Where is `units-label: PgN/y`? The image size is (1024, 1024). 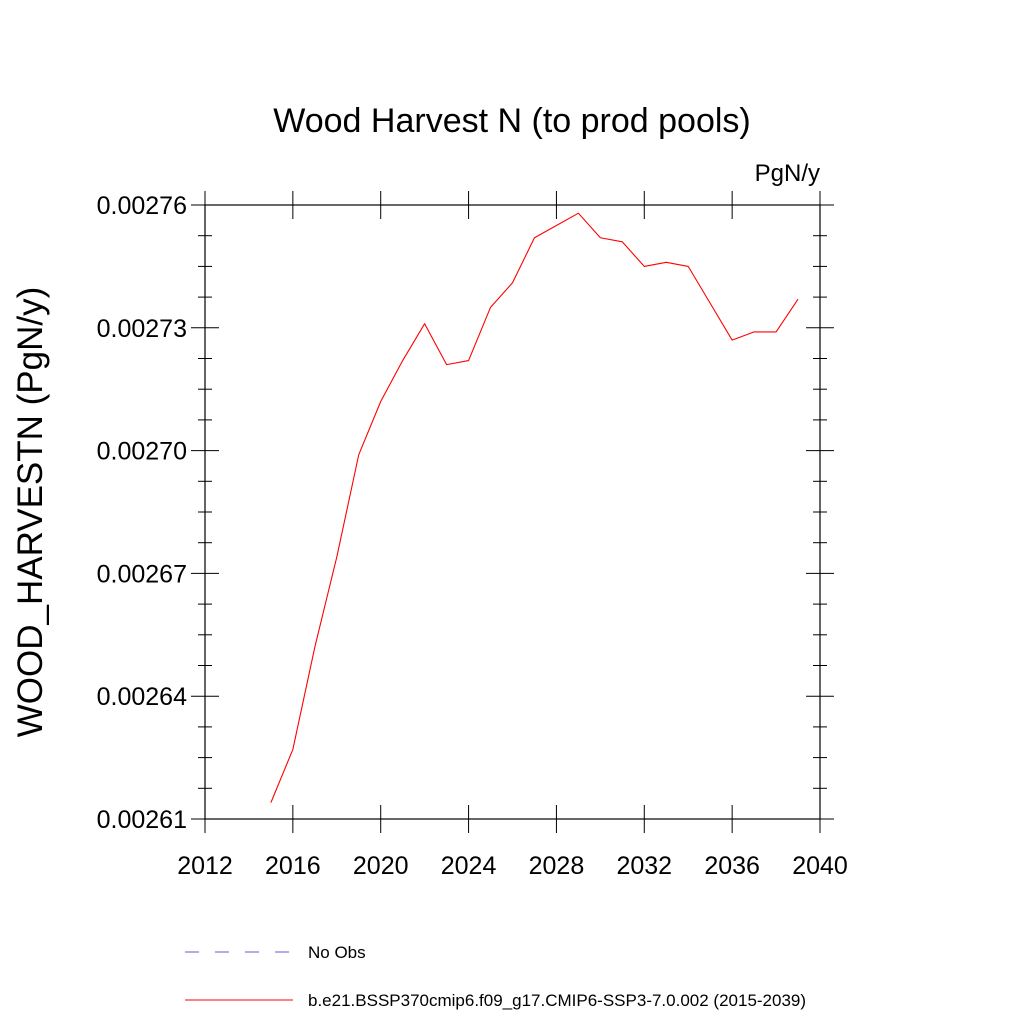
units-label: PgN/y is located at coordinates (787, 173).